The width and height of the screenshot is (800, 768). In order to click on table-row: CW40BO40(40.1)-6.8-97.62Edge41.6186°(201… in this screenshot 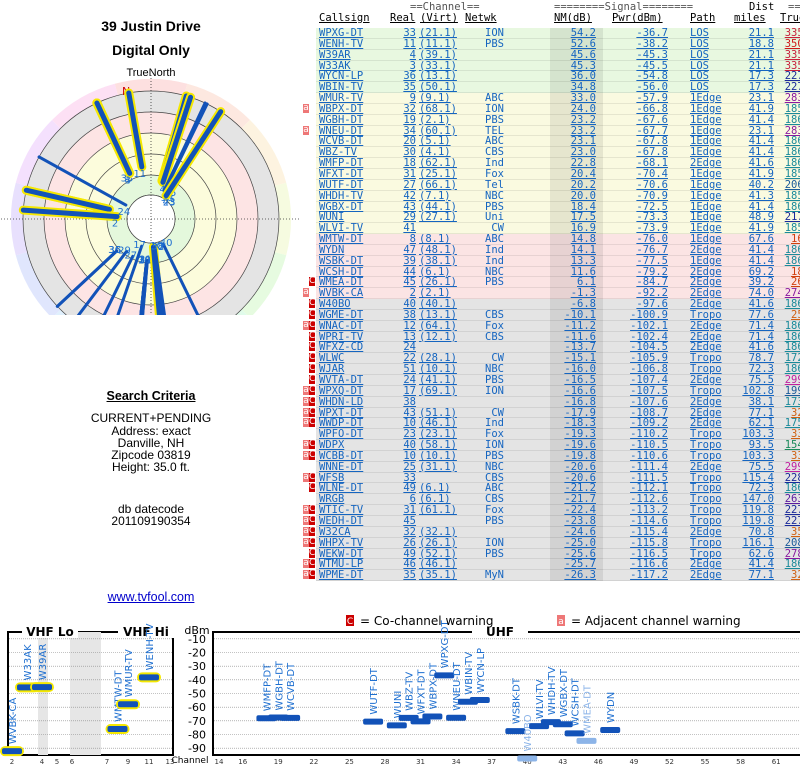, I will do `click(551, 304)`.